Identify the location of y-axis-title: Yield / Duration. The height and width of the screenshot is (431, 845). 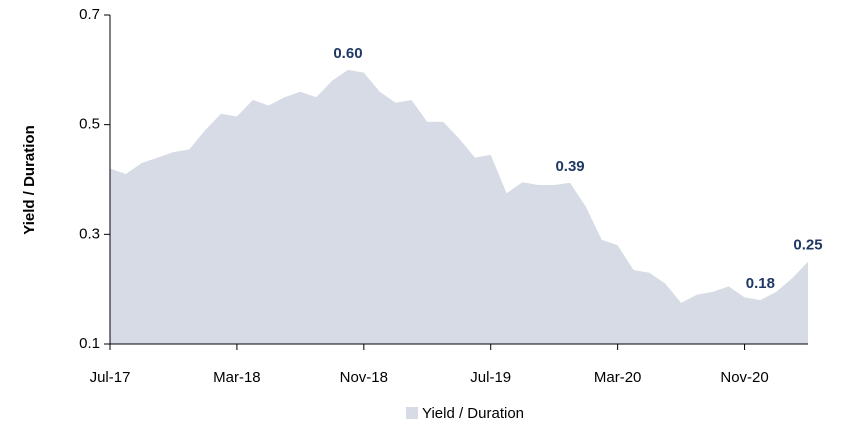
(29, 179).